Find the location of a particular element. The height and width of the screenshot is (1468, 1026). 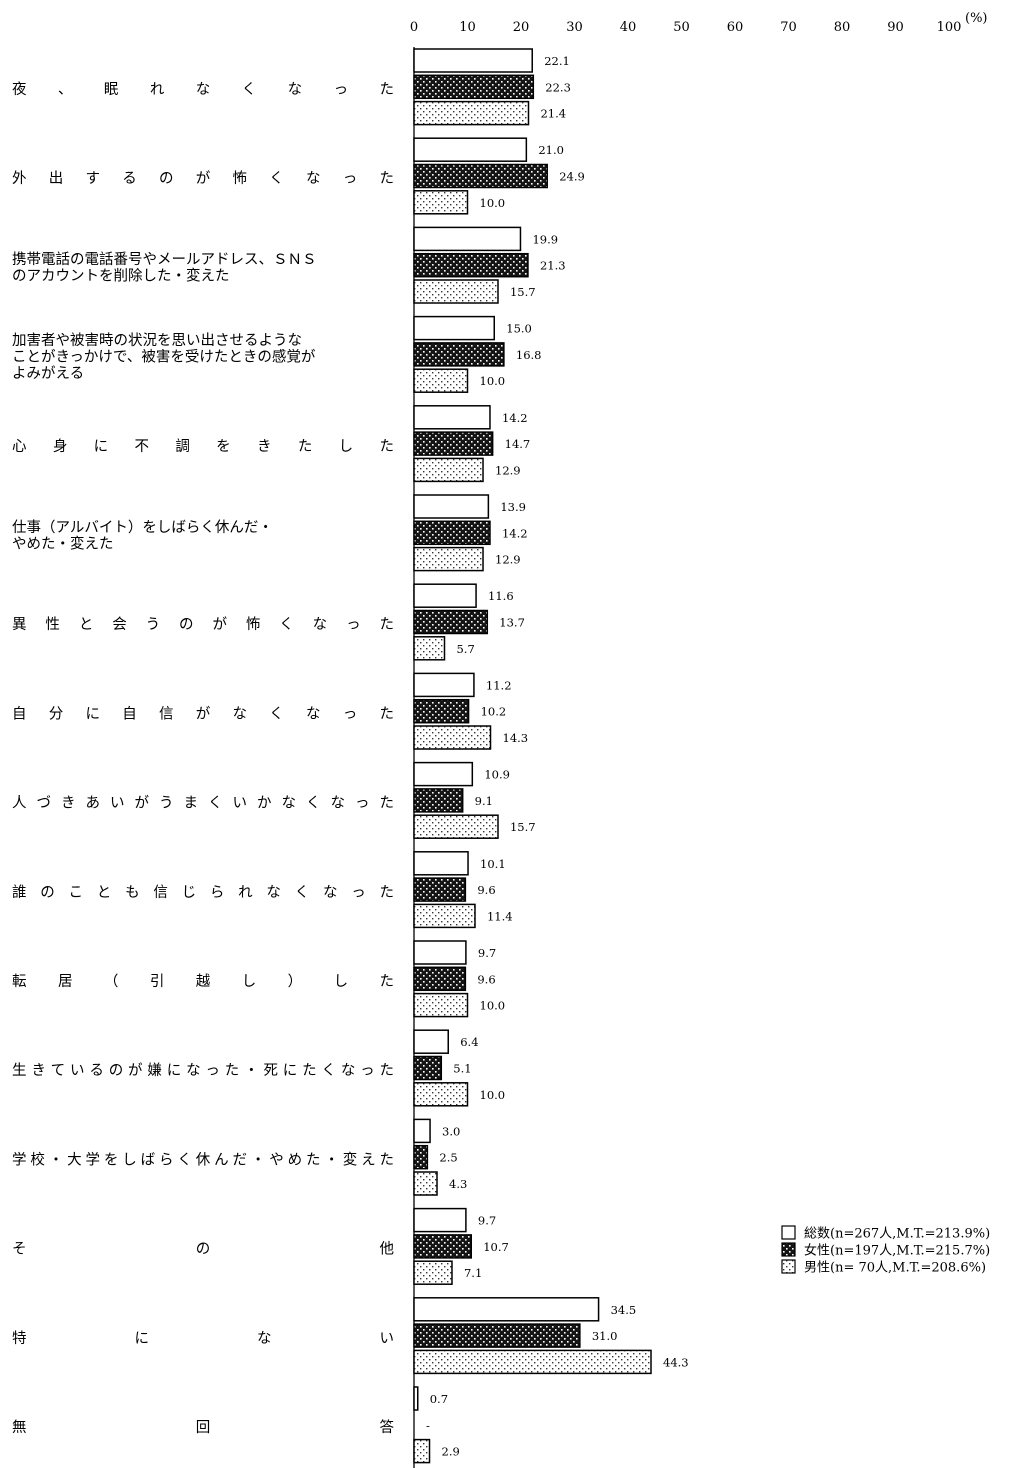

bar-value-label: 6.4 is located at coordinates (469, 1042).